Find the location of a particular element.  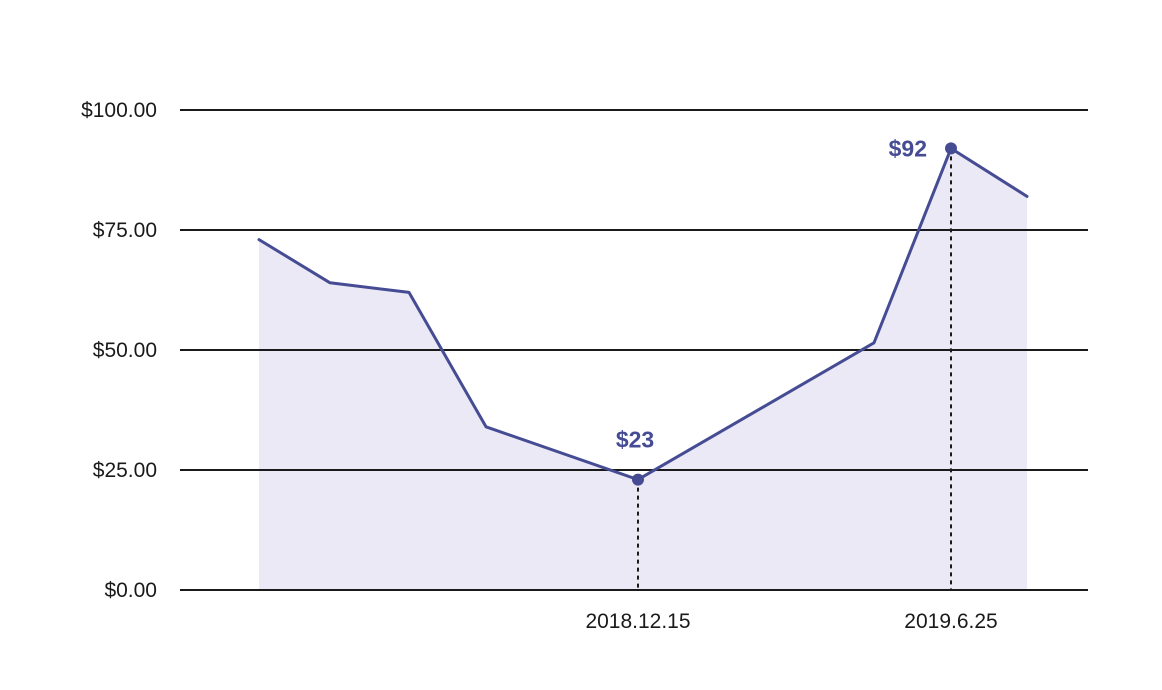

y-axis: $0.00 $25.00 $50.00 $75.00 $100.00 is located at coordinates (119, 350).